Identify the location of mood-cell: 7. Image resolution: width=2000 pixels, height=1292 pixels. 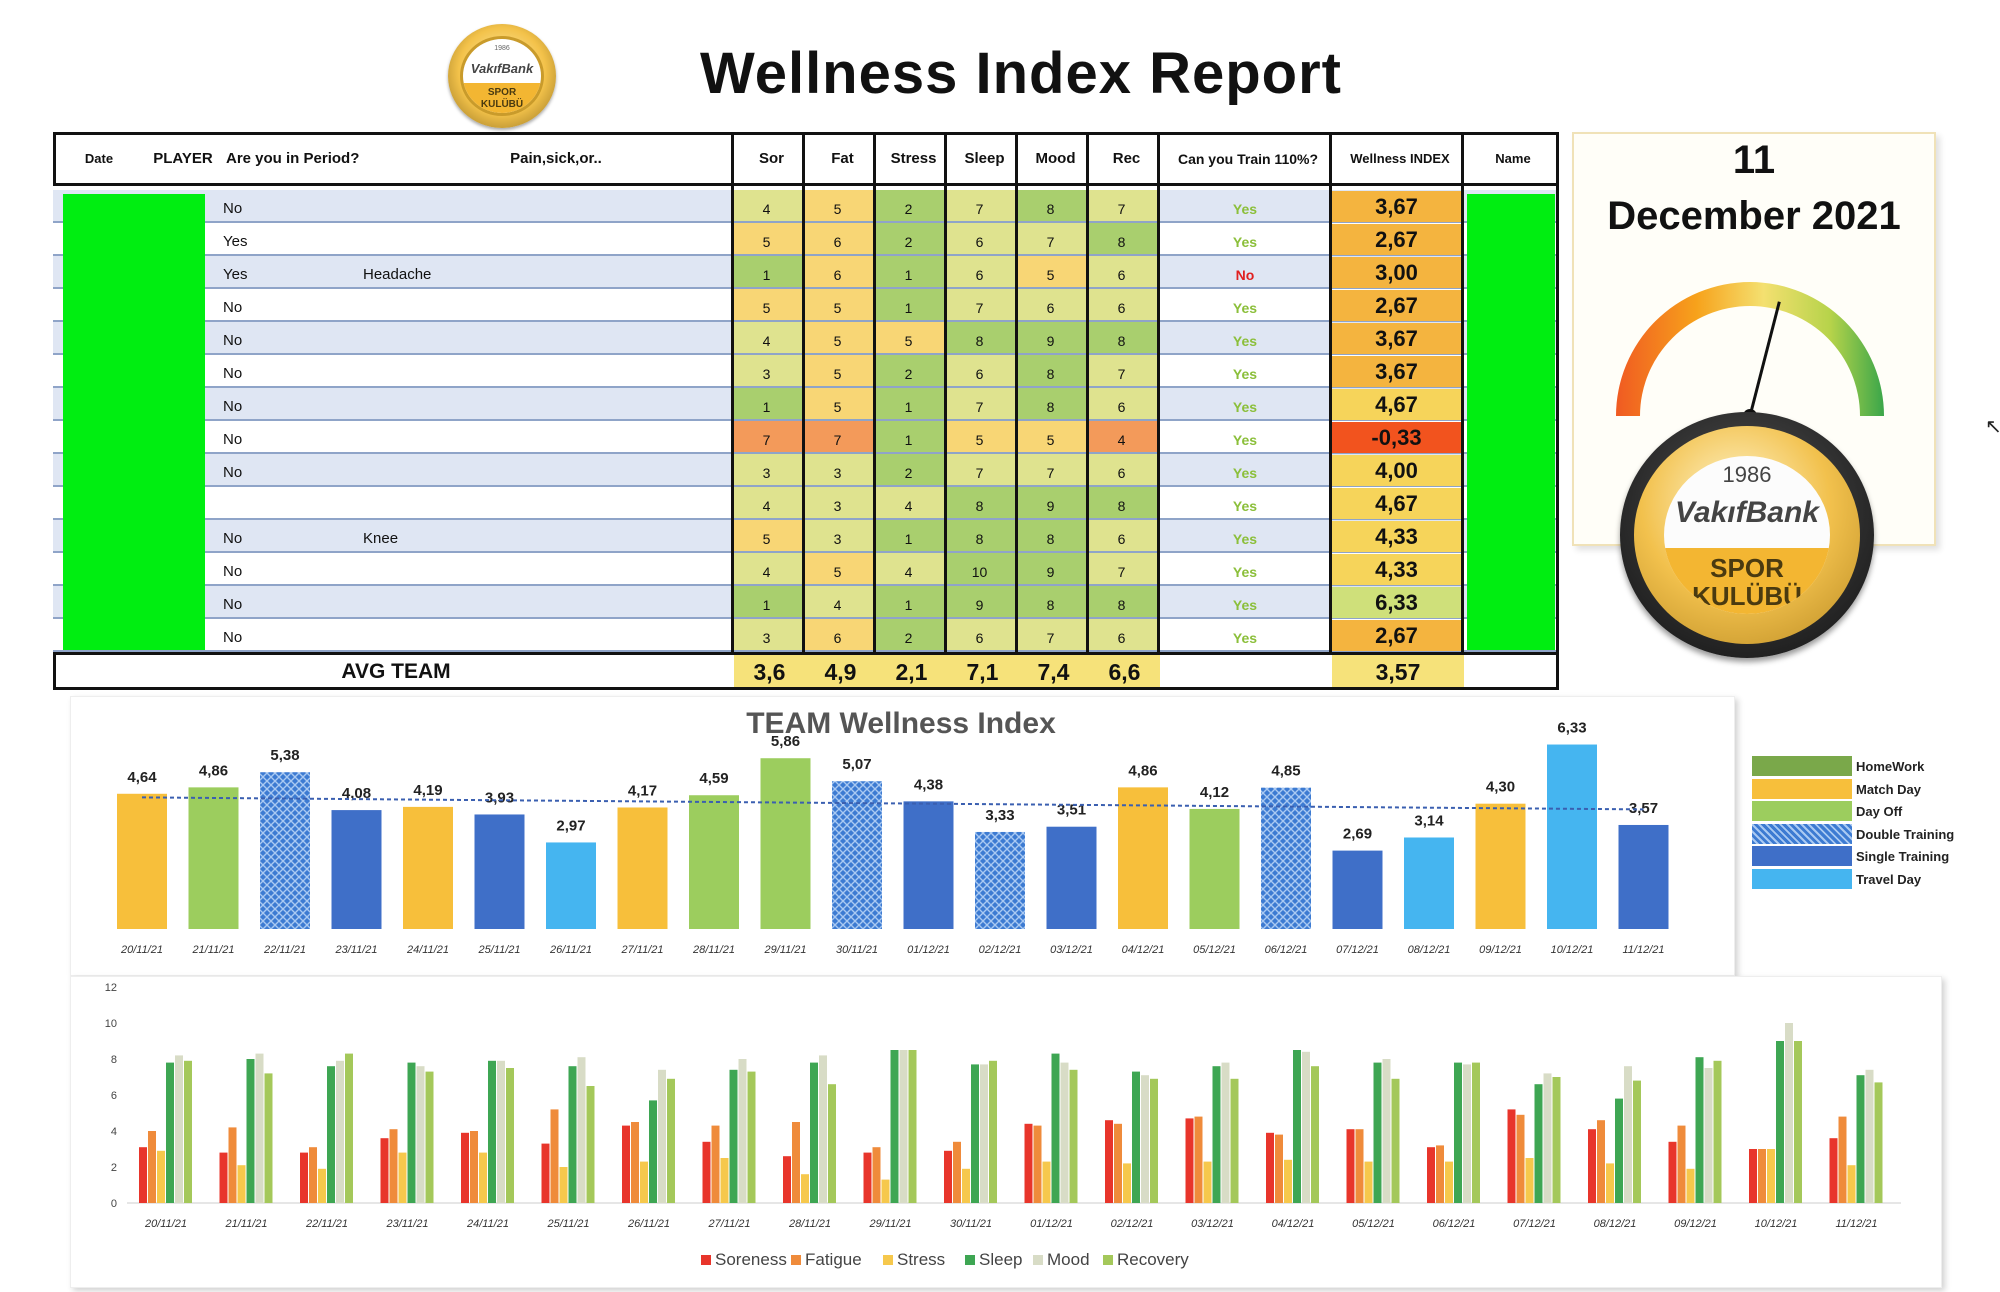
(1050, 634).